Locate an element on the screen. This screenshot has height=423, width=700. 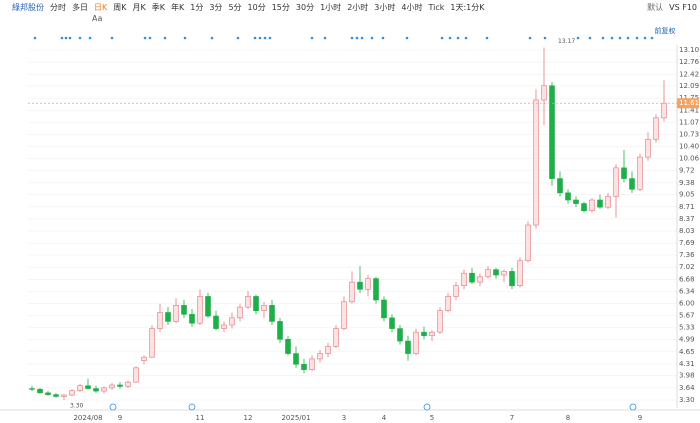
tab: 周K is located at coordinates (120, 7).